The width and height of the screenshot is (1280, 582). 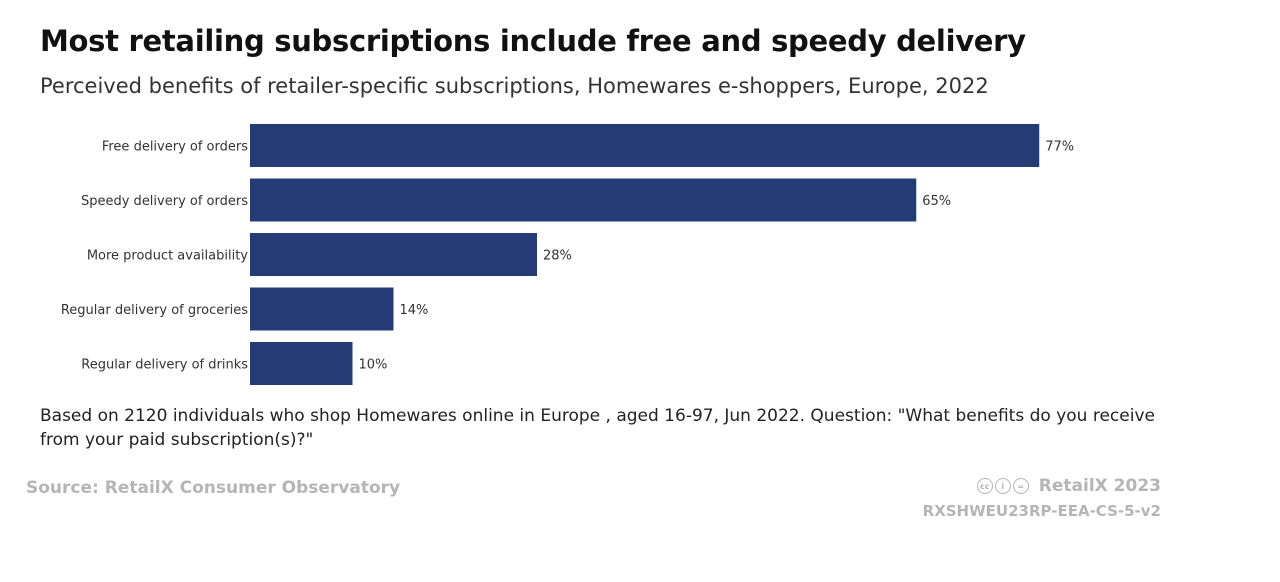 What do you see at coordinates (154, 310) in the screenshot?
I see `category-label: Regular delivery of groceries` at bounding box center [154, 310].